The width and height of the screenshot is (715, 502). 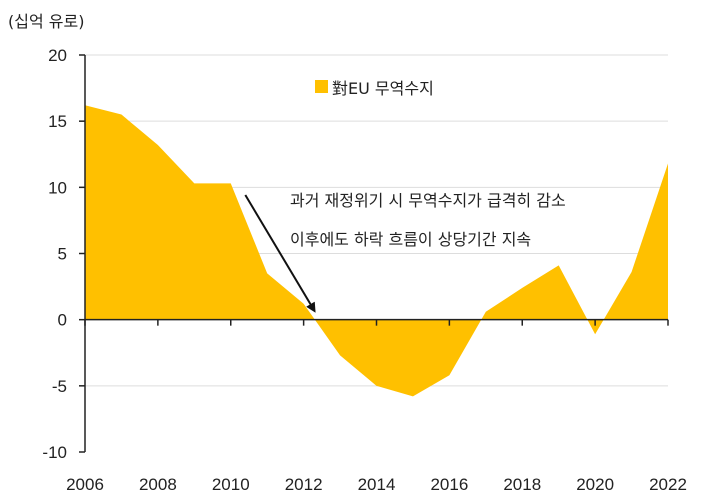 What do you see at coordinates (280, 253) in the screenshot?
I see `annotation-arrow` at bounding box center [280, 253].